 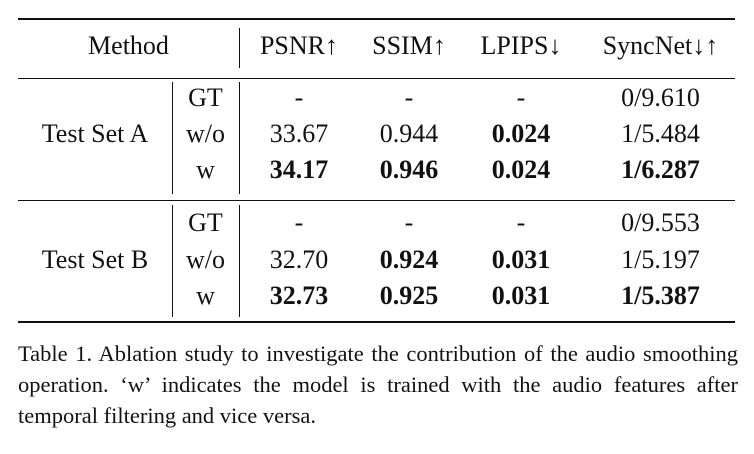 What do you see at coordinates (172, 261) in the screenshot?
I see `group-b-variant-separator` at bounding box center [172, 261].